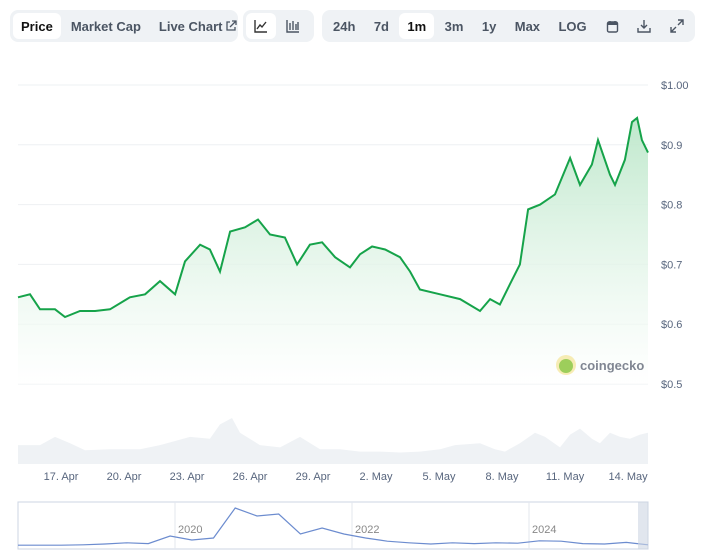 This screenshot has width=707, height=550. I want to click on navigator-handle, so click(643, 525).